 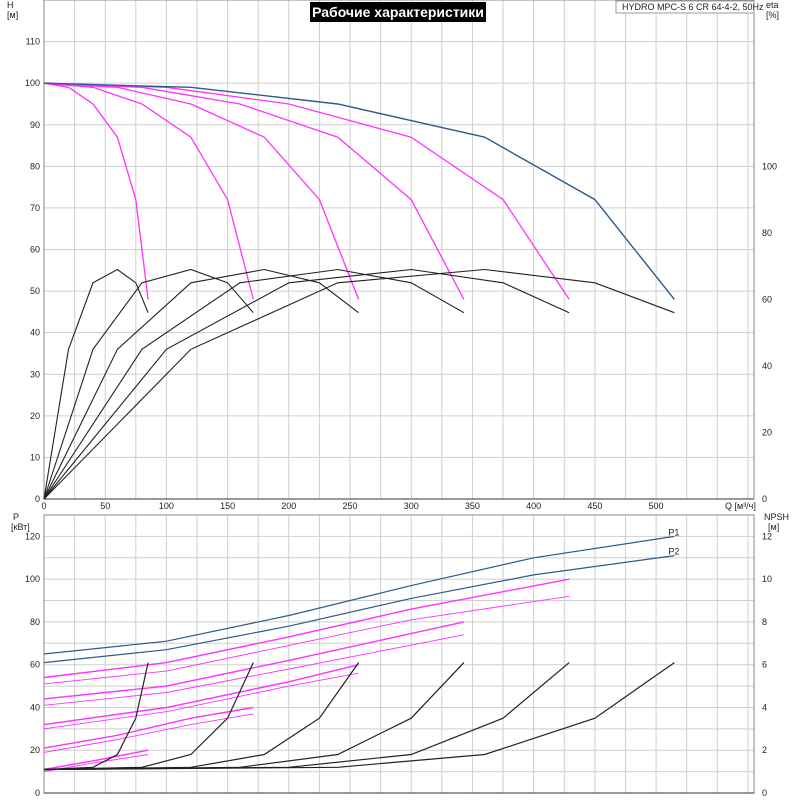 What do you see at coordinates (35, 750) in the screenshot?
I see `p-tick-label: 20` at bounding box center [35, 750].